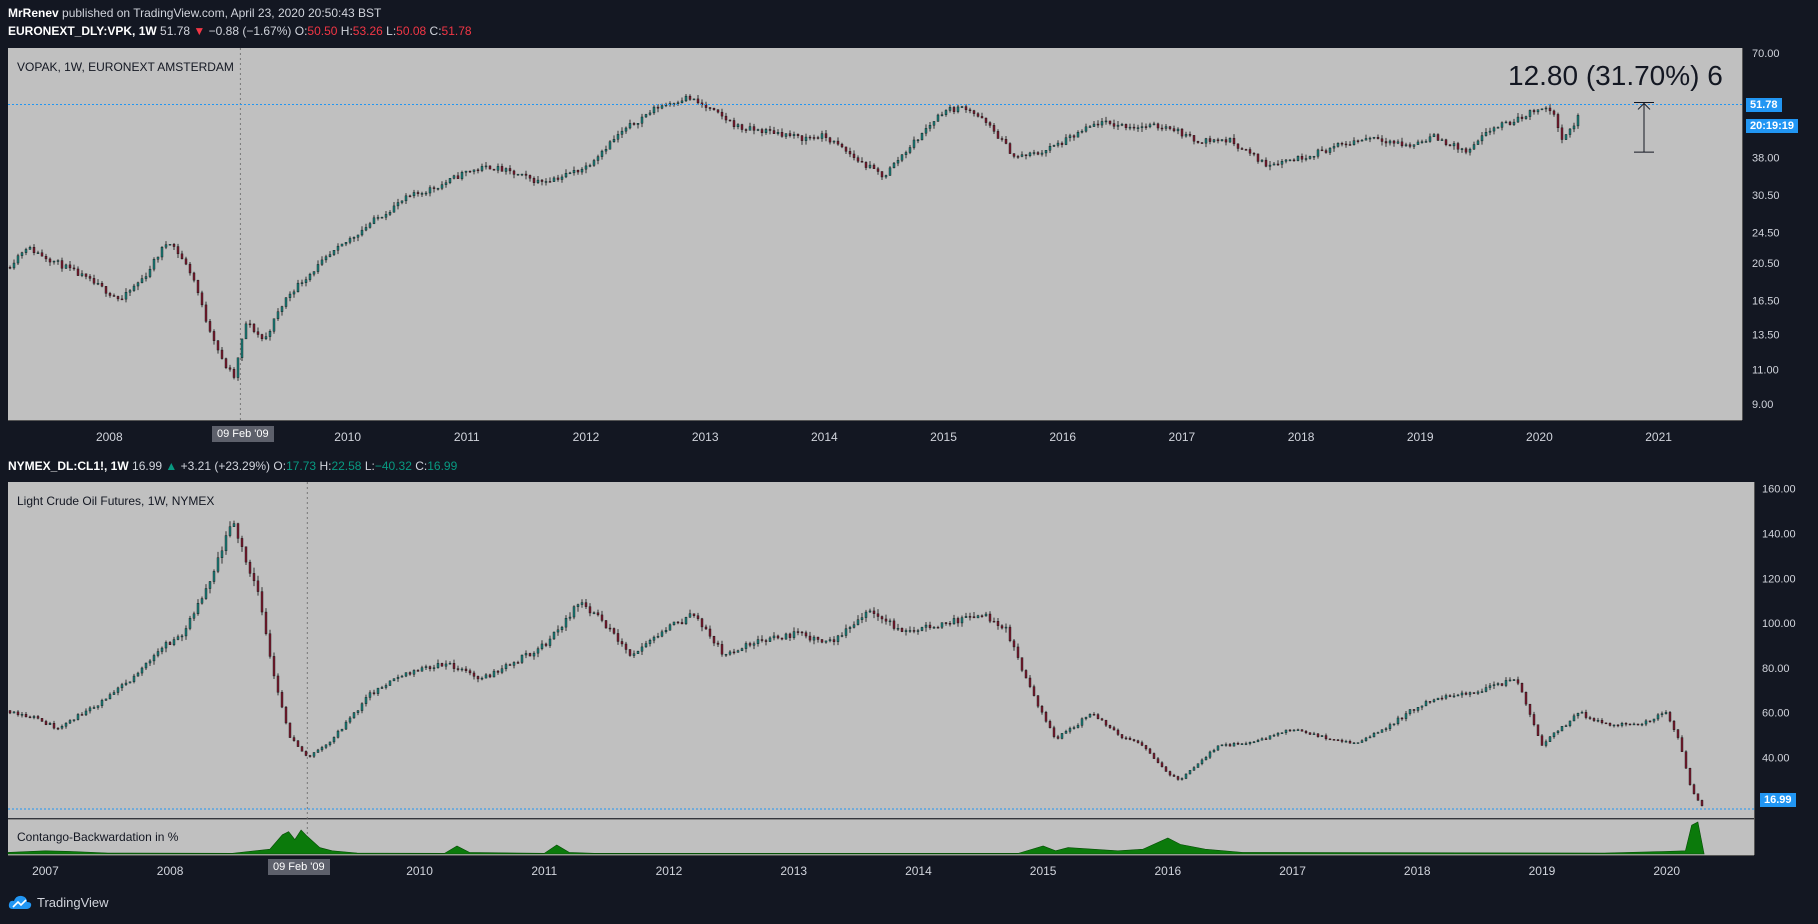 The height and width of the screenshot is (924, 1818). I want to click on crude-y-tick-label: 80.00, so click(1776, 669).